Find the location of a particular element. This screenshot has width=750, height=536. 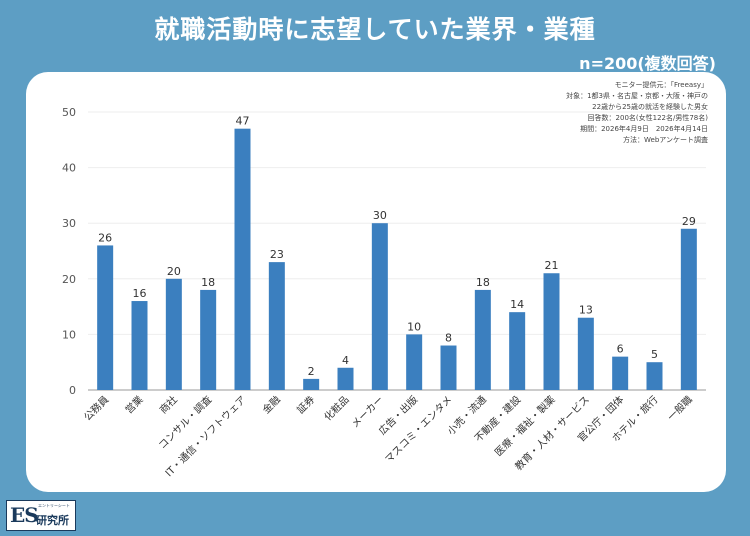

chart-title: 就職活動時に志望していた業界・業種 is located at coordinates (375, 29).